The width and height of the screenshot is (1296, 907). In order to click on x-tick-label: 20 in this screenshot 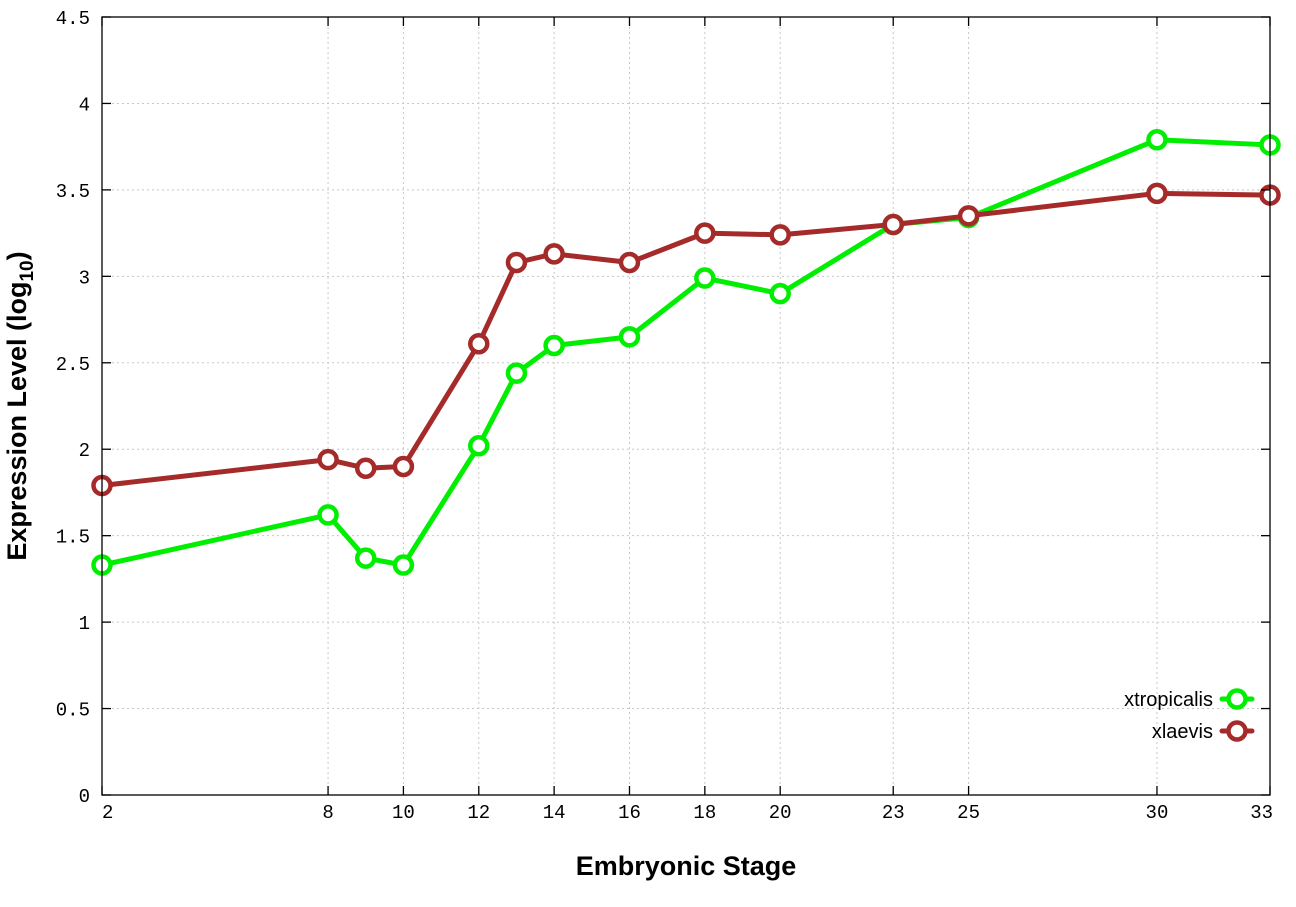, I will do `click(780, 813)`.